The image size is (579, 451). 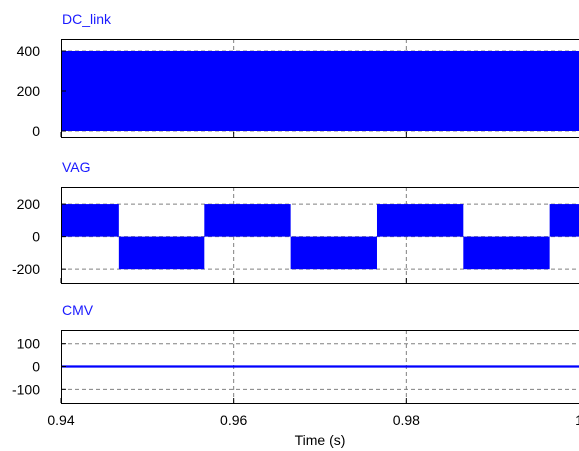 I want to click on x-tick-label: 0.98, so click(x=406, y=420).